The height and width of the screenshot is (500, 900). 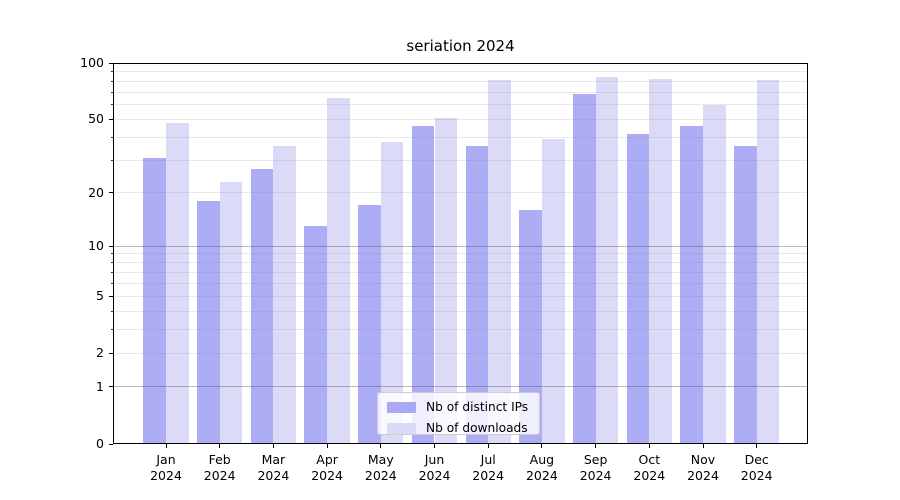 What do you see at coordinates (596, 446) in the screenshot?
I see `x-tick-sep` at bounding box center [596, 446].